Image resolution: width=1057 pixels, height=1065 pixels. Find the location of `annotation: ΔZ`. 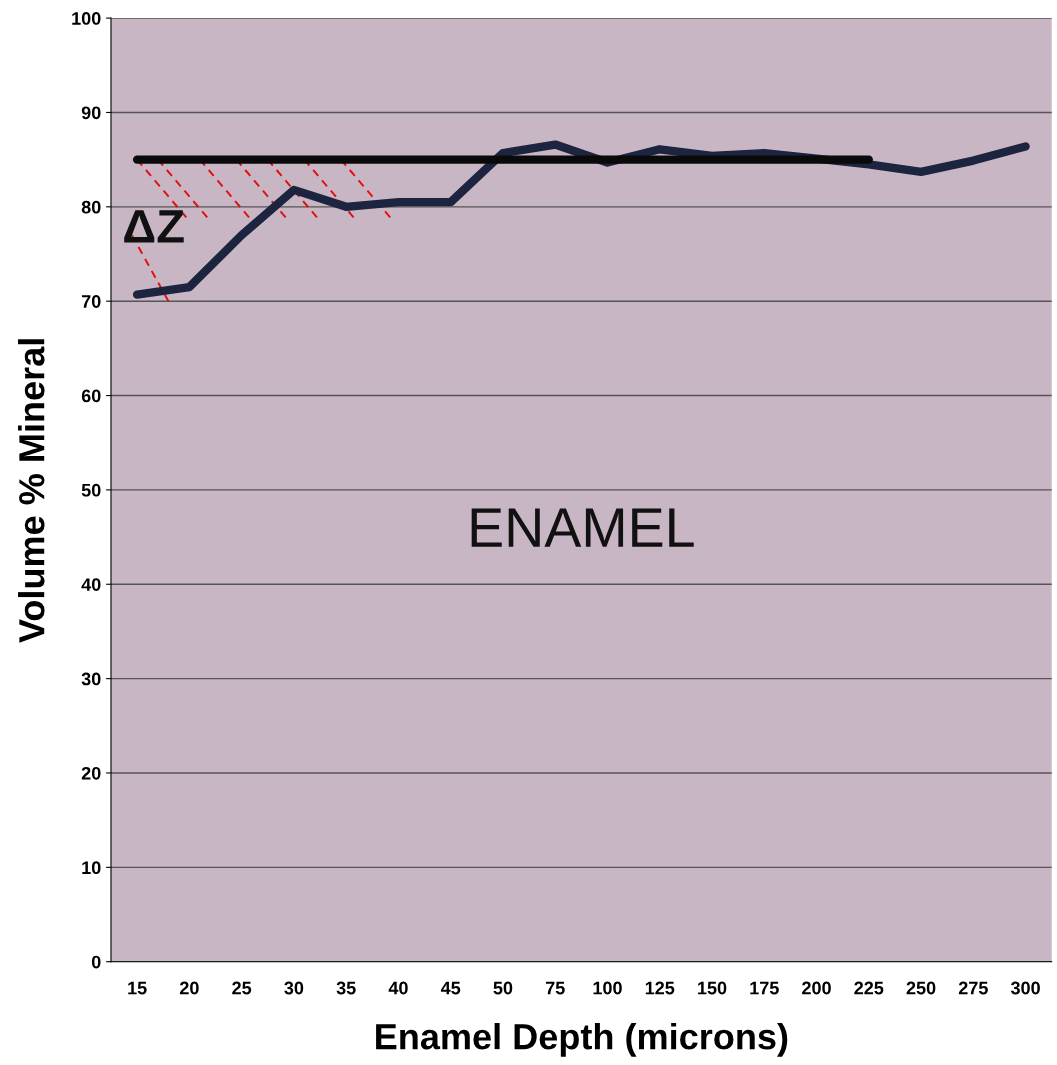

annotation: ΔZ is located at coordinates (154, 226).